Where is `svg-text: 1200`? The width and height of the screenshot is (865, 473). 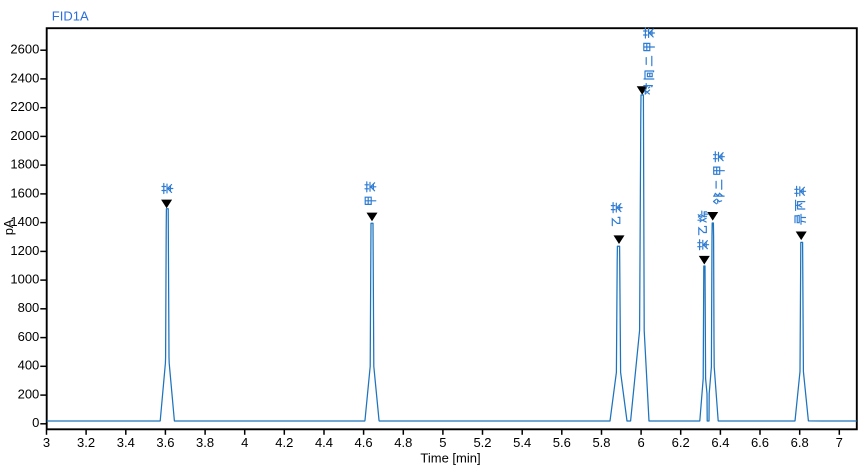 svg-text: 1200 is located at coordinates (24, 250).